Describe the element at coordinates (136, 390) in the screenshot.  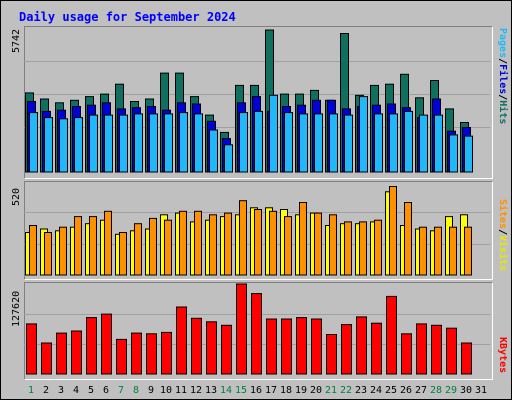
I see `x-tick-label: 8` at that location.